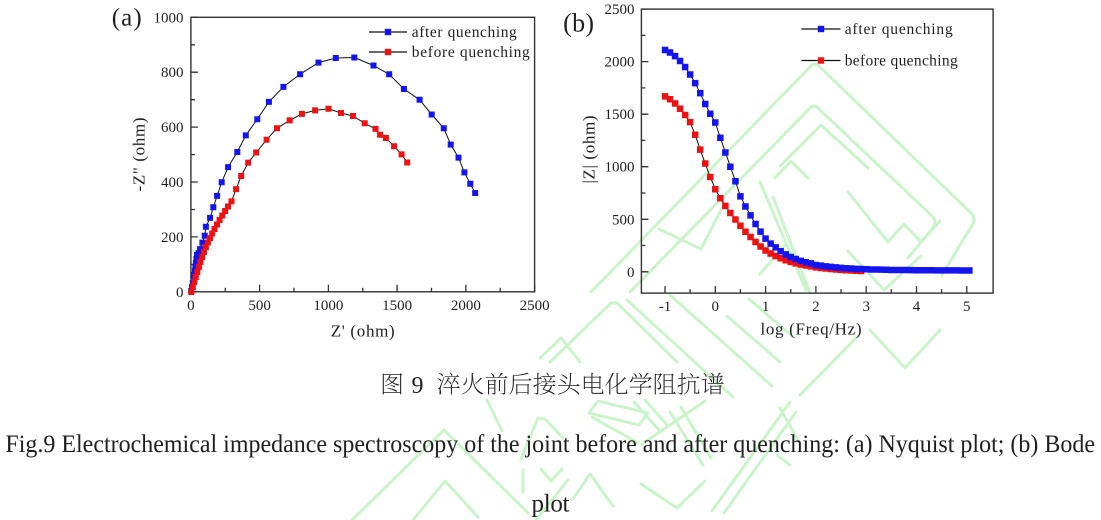  I want to click on svg-text: log (Freq/Hz), so click(811, 329).